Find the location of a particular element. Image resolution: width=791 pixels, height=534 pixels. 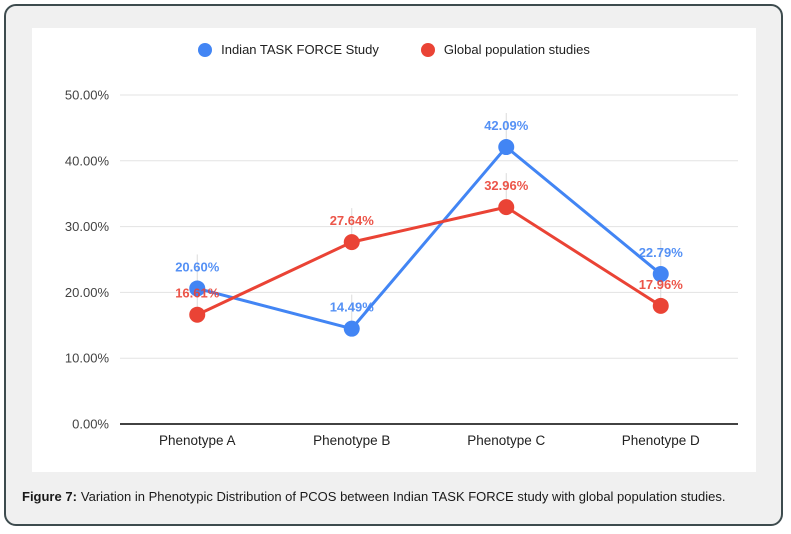

y-axis-tick-label: 0.00% is located at coordinates (90, 424).